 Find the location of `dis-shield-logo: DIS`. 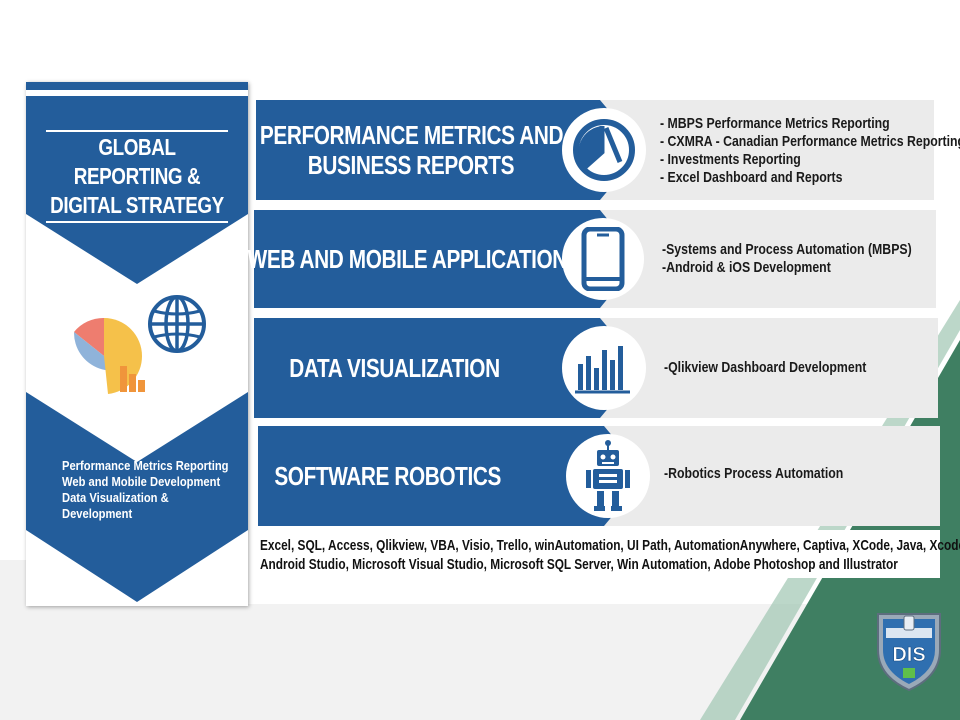

dis-shield-logo: DIS is located at coordinates (909, 652).